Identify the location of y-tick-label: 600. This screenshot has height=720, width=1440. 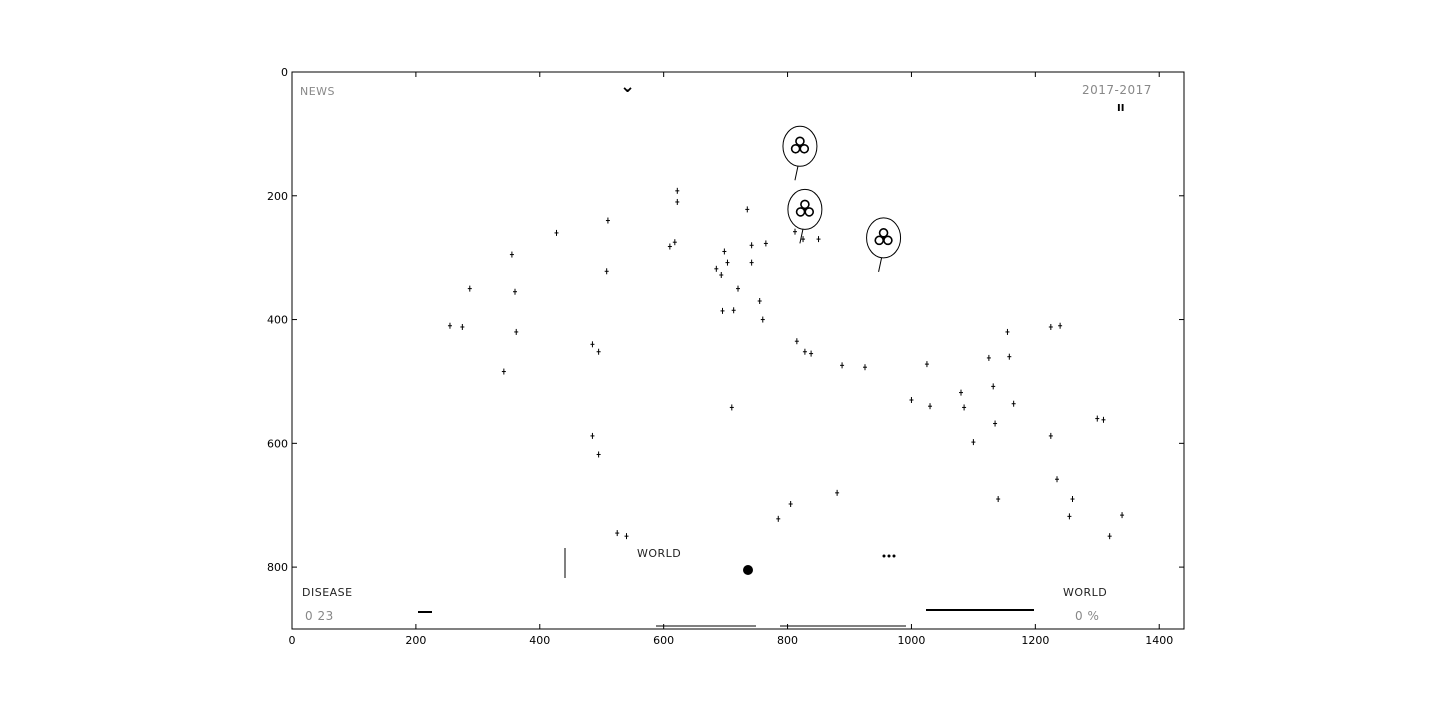
(277, 443).